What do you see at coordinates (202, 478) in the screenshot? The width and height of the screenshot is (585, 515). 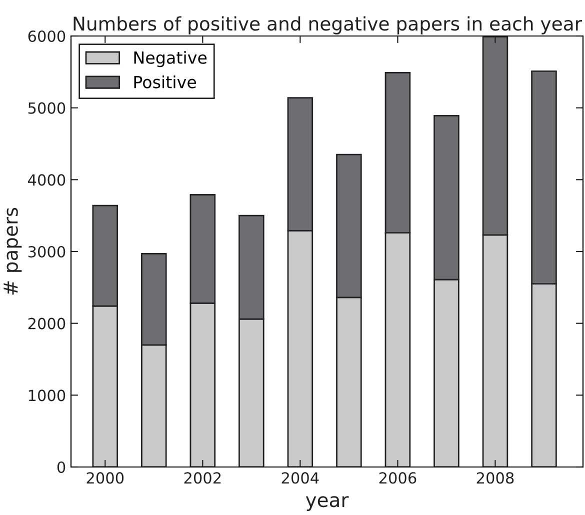 I see `x-tick-label: 2002` at bounding box center [202, 478].